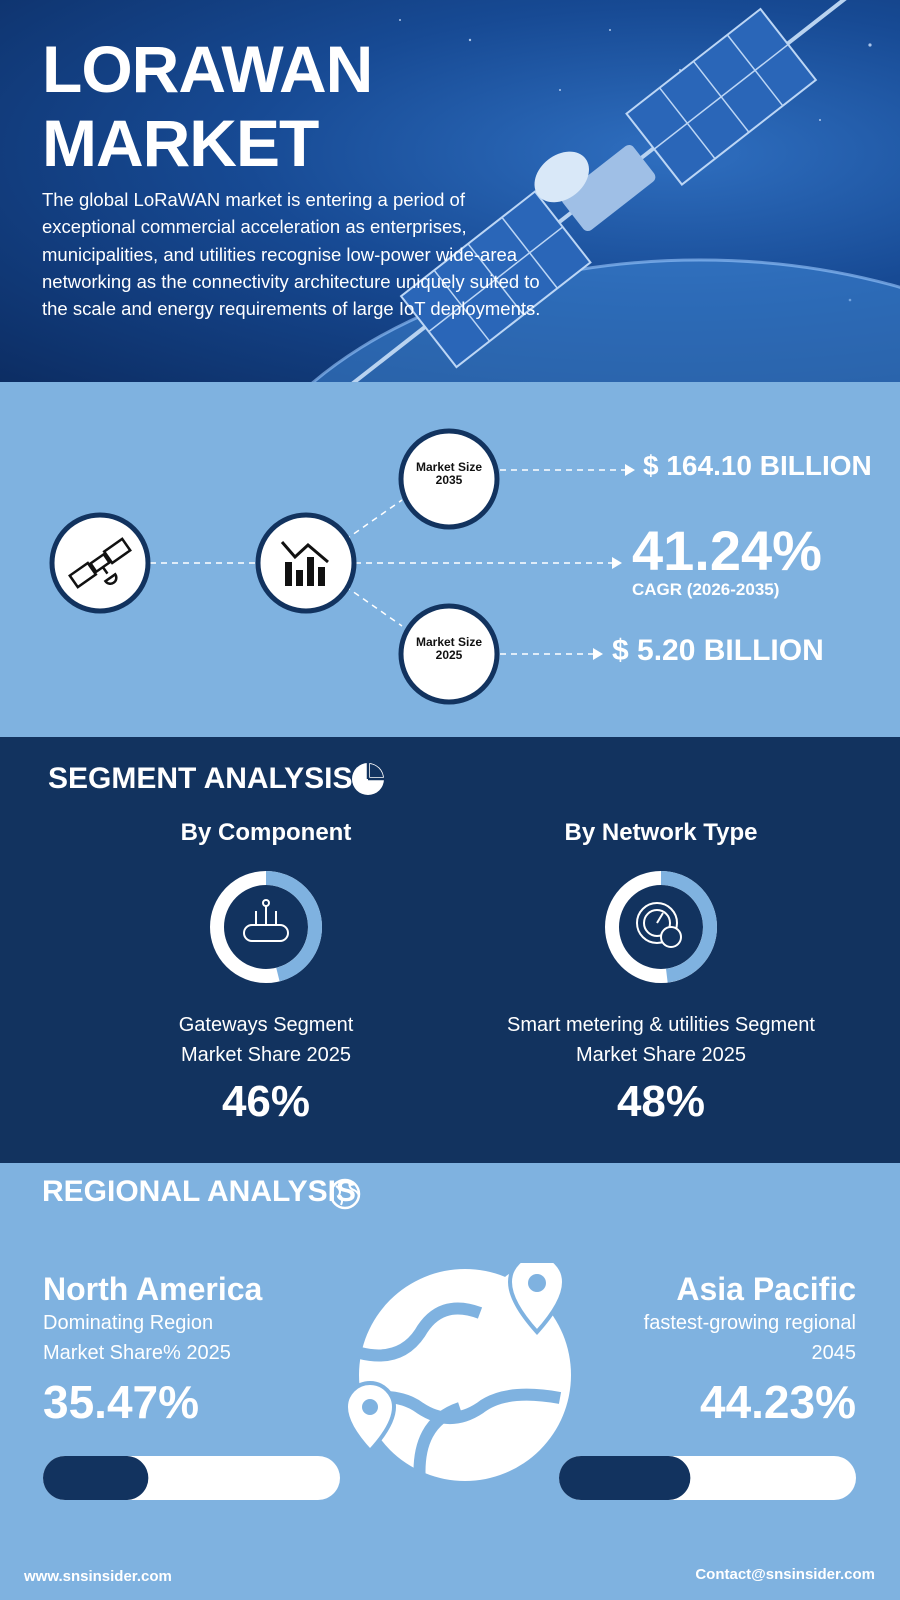 Image resolution: width=900 pixels, height=1600 pixels. Describe the element at coordinates (368, 779) in the screenshot. I see `pie-icon` at that location.